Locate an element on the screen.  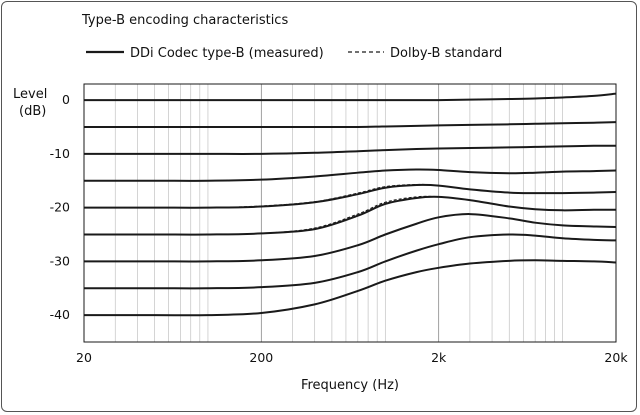
x-tick-labels: 20 200 2k 20k is located at coordinates (352, 357).